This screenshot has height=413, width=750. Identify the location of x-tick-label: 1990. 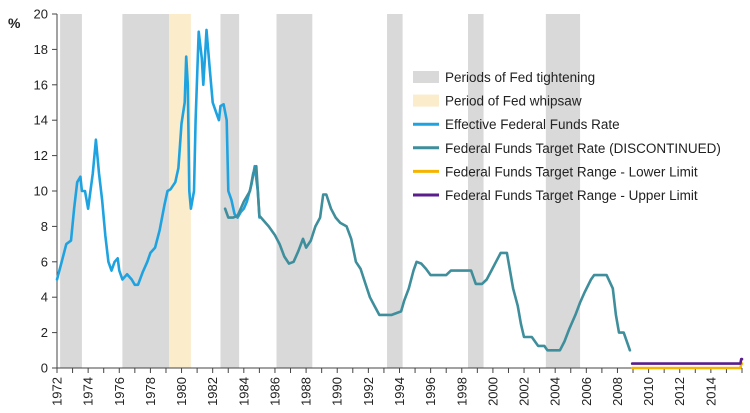
(337, 391).